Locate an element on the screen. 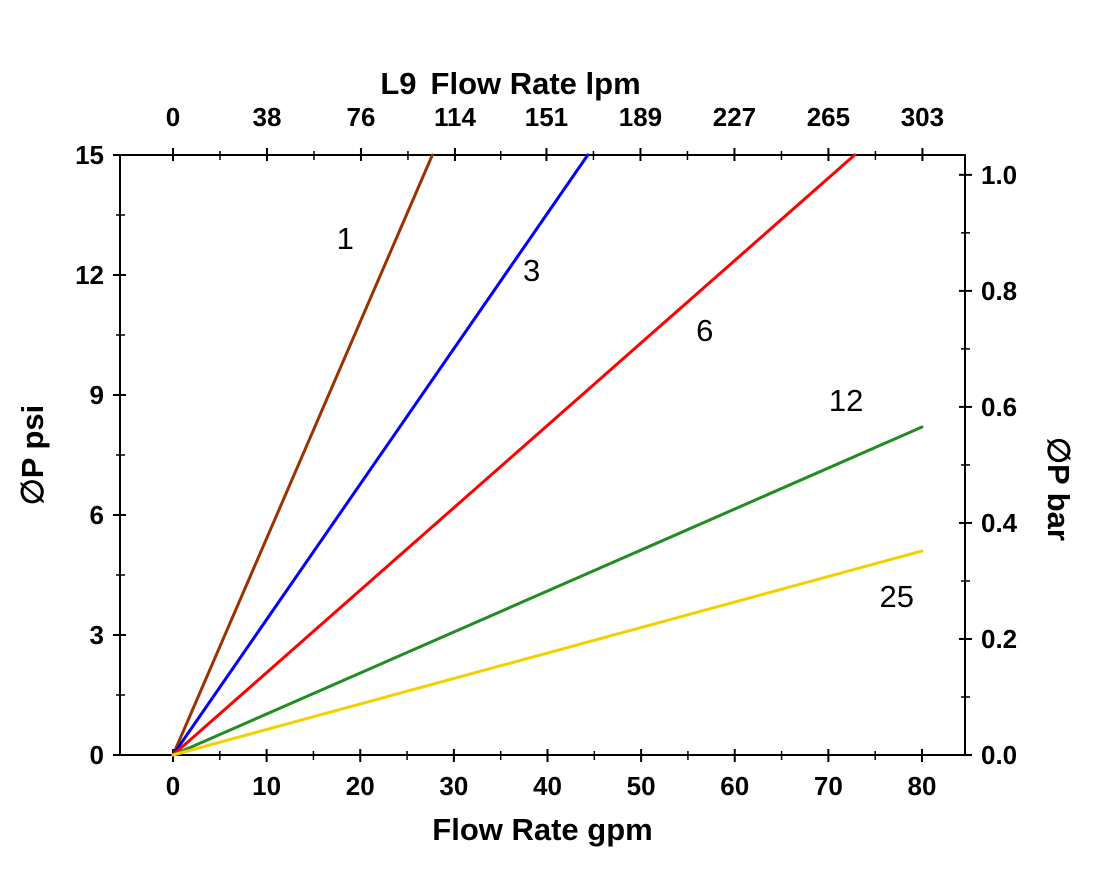 This screenshot has height=874, width=1114. top-axis-tick-label: 114 is located at coordinates (455, 117).